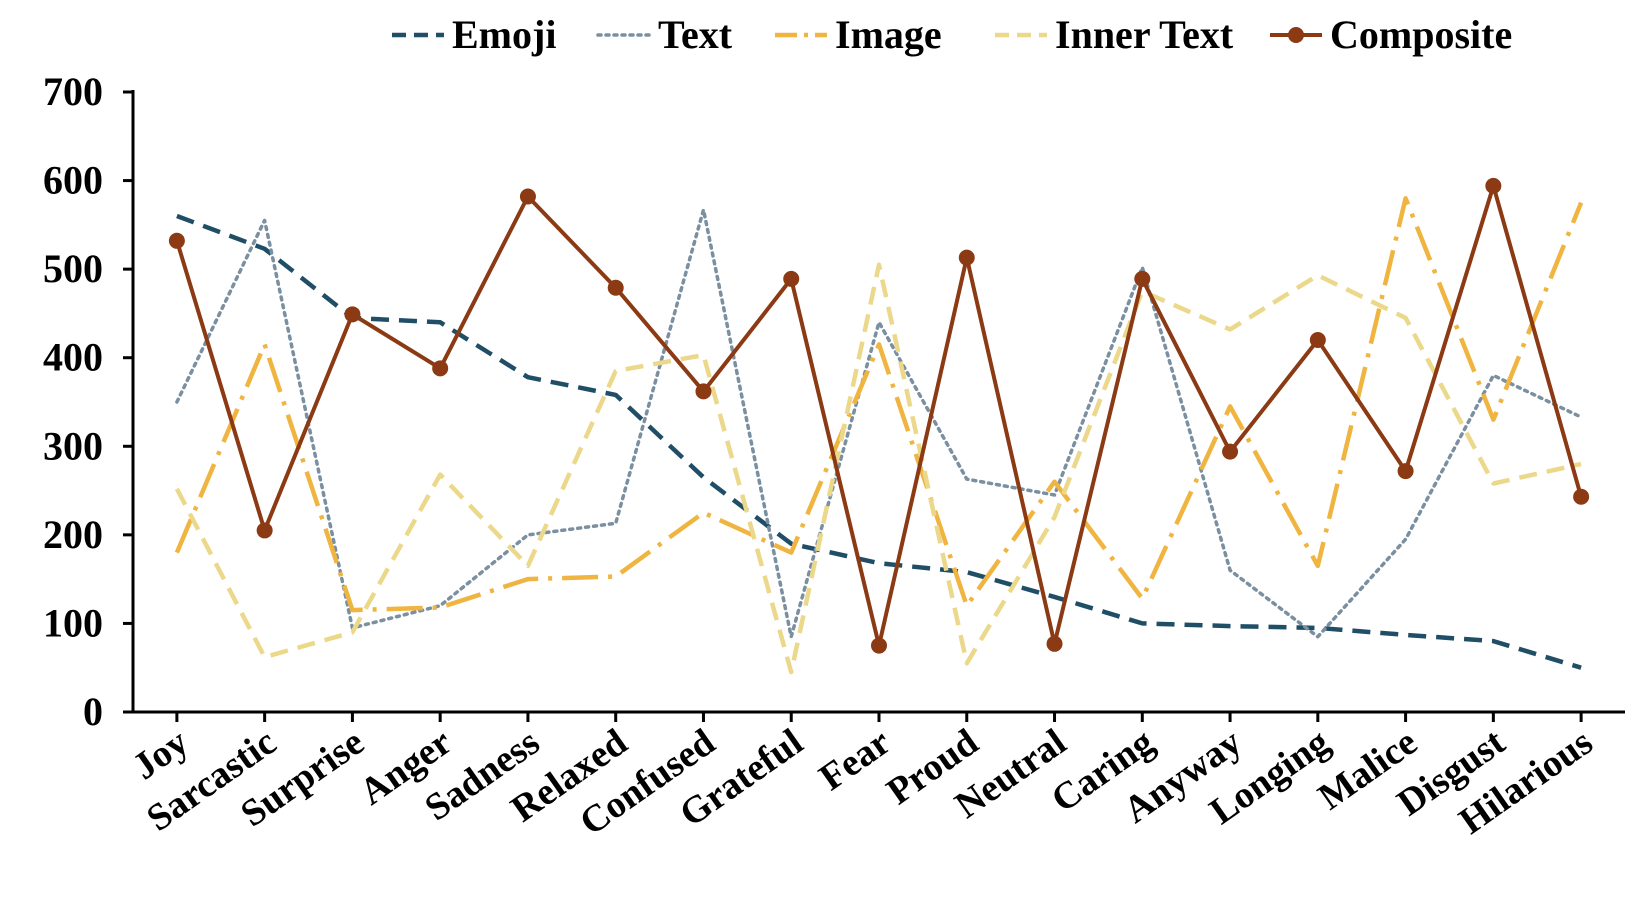 Image resolution: width=1648 pixels, height=900 pixels. Describe the element at coordinates (504, 34) in the screenshot. I see `legend-label: Emoji` at that location.